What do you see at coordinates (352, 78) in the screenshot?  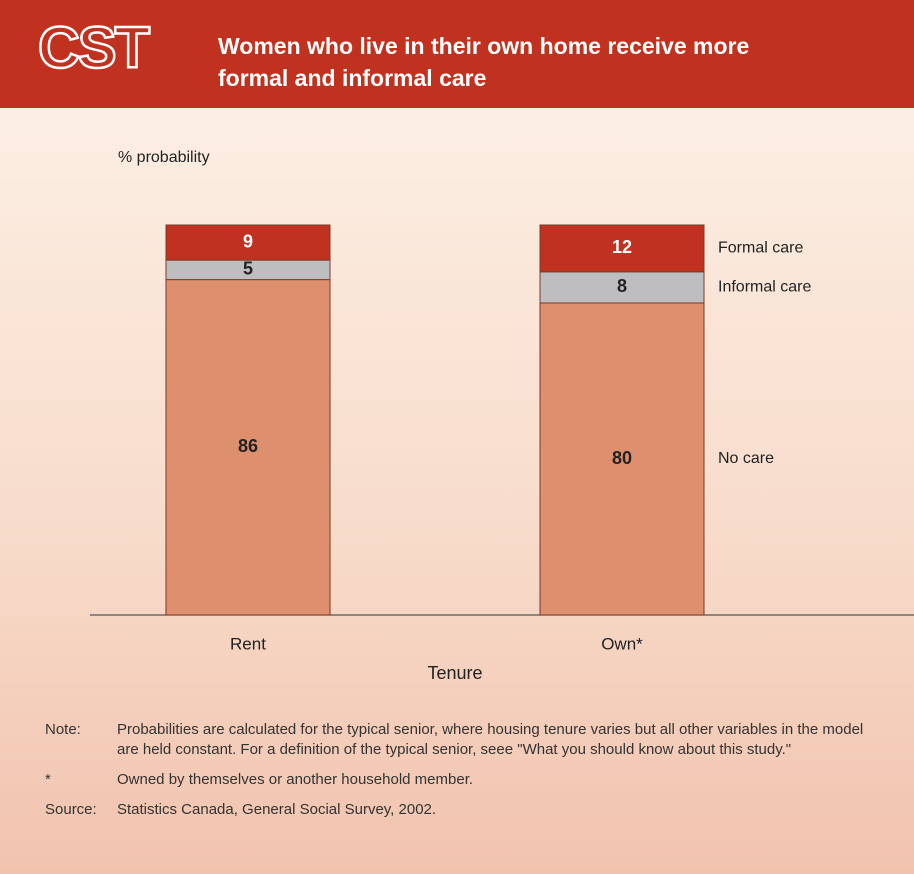 I see `chart-title: formal and informal care` at bounding box center [352, 78].